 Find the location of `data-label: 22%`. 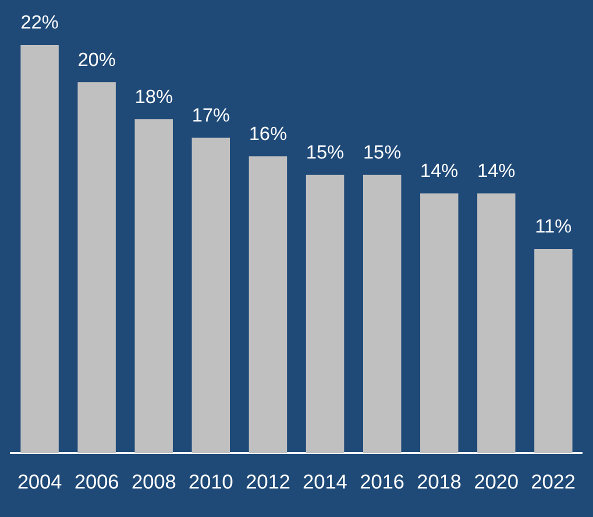

data-label: 22% is located at coordinates (39, 23).